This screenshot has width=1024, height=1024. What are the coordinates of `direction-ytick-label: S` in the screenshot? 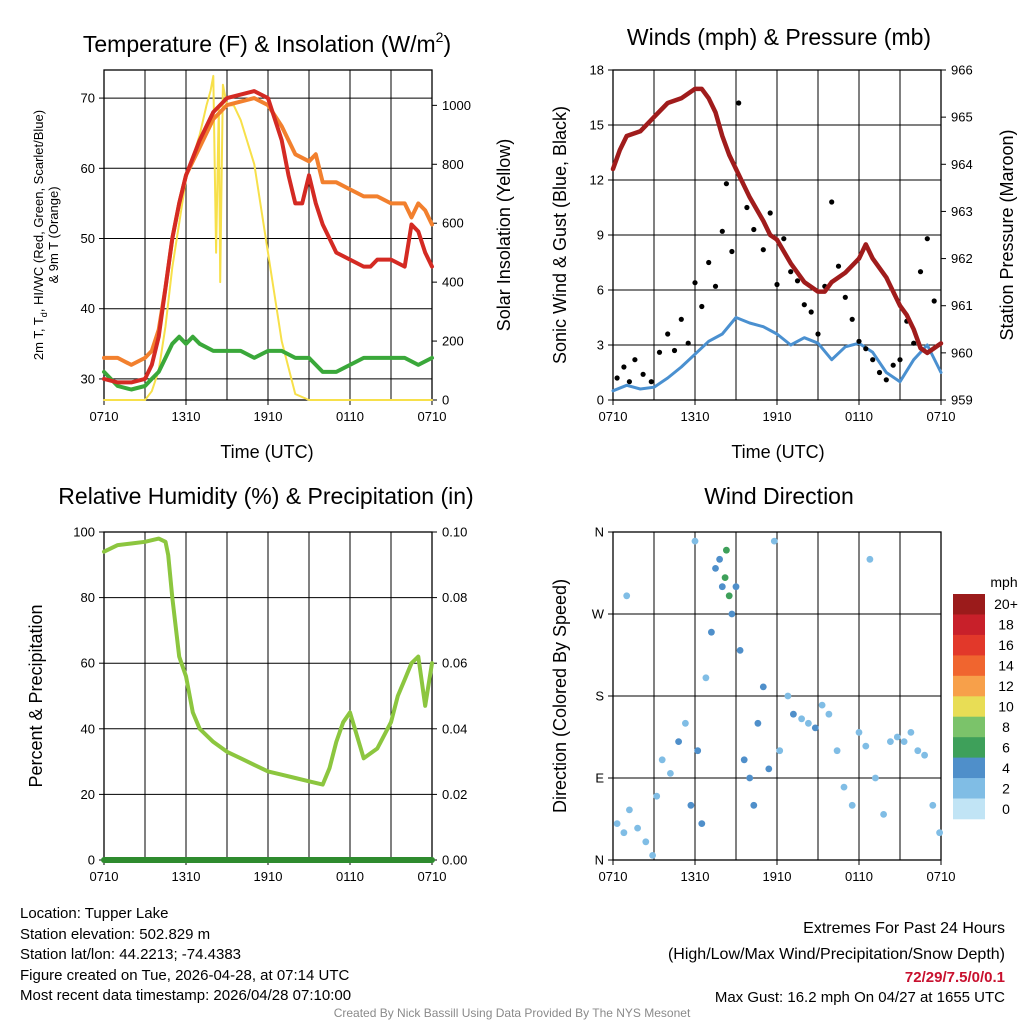 It's located at (599, 696).